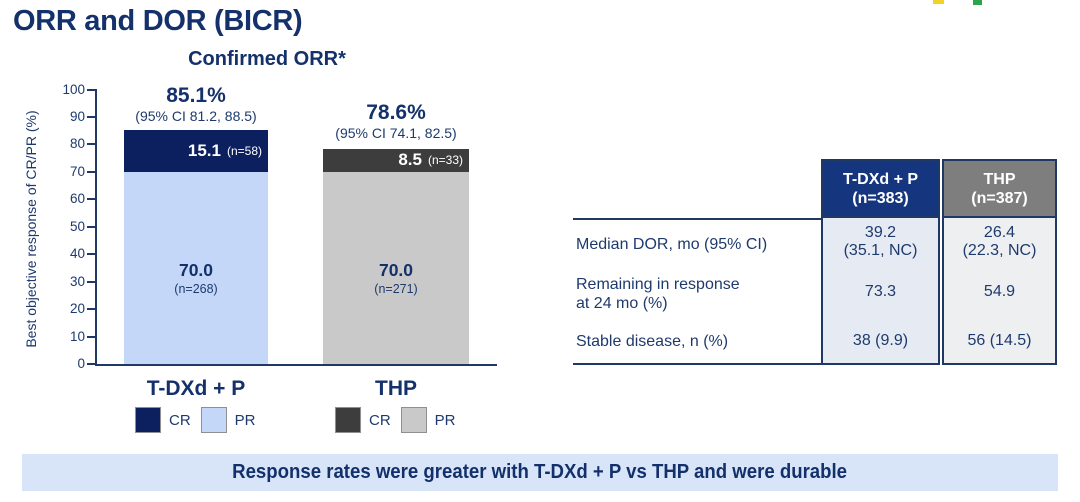 Image resolution: width=1080 pixels, height=502 pixels. Describe the element at coordinates (196, 116) in the screenshot. I see `orr-ci-tdxd-p: (95% CI 81.2, 88.5)` at that location.